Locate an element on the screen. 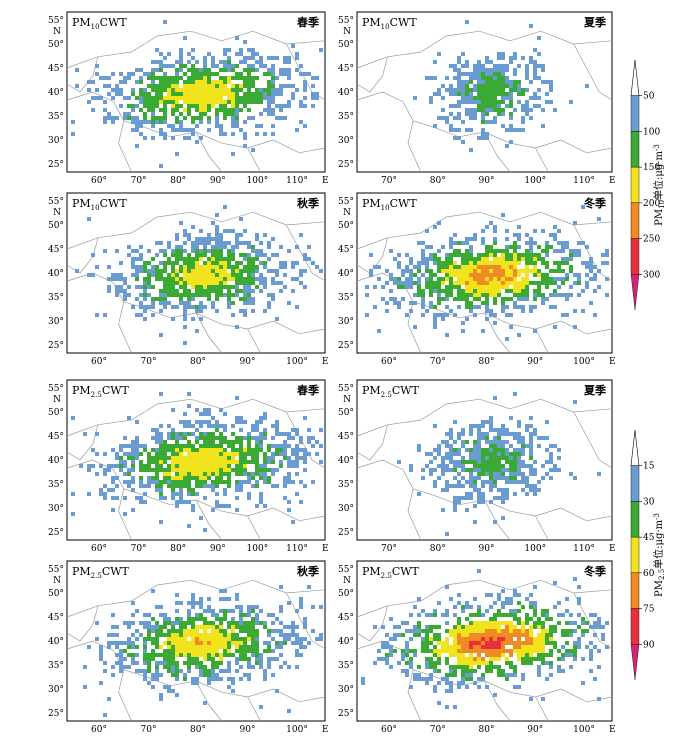  legend-swatch is located at coordinates (635, 149).